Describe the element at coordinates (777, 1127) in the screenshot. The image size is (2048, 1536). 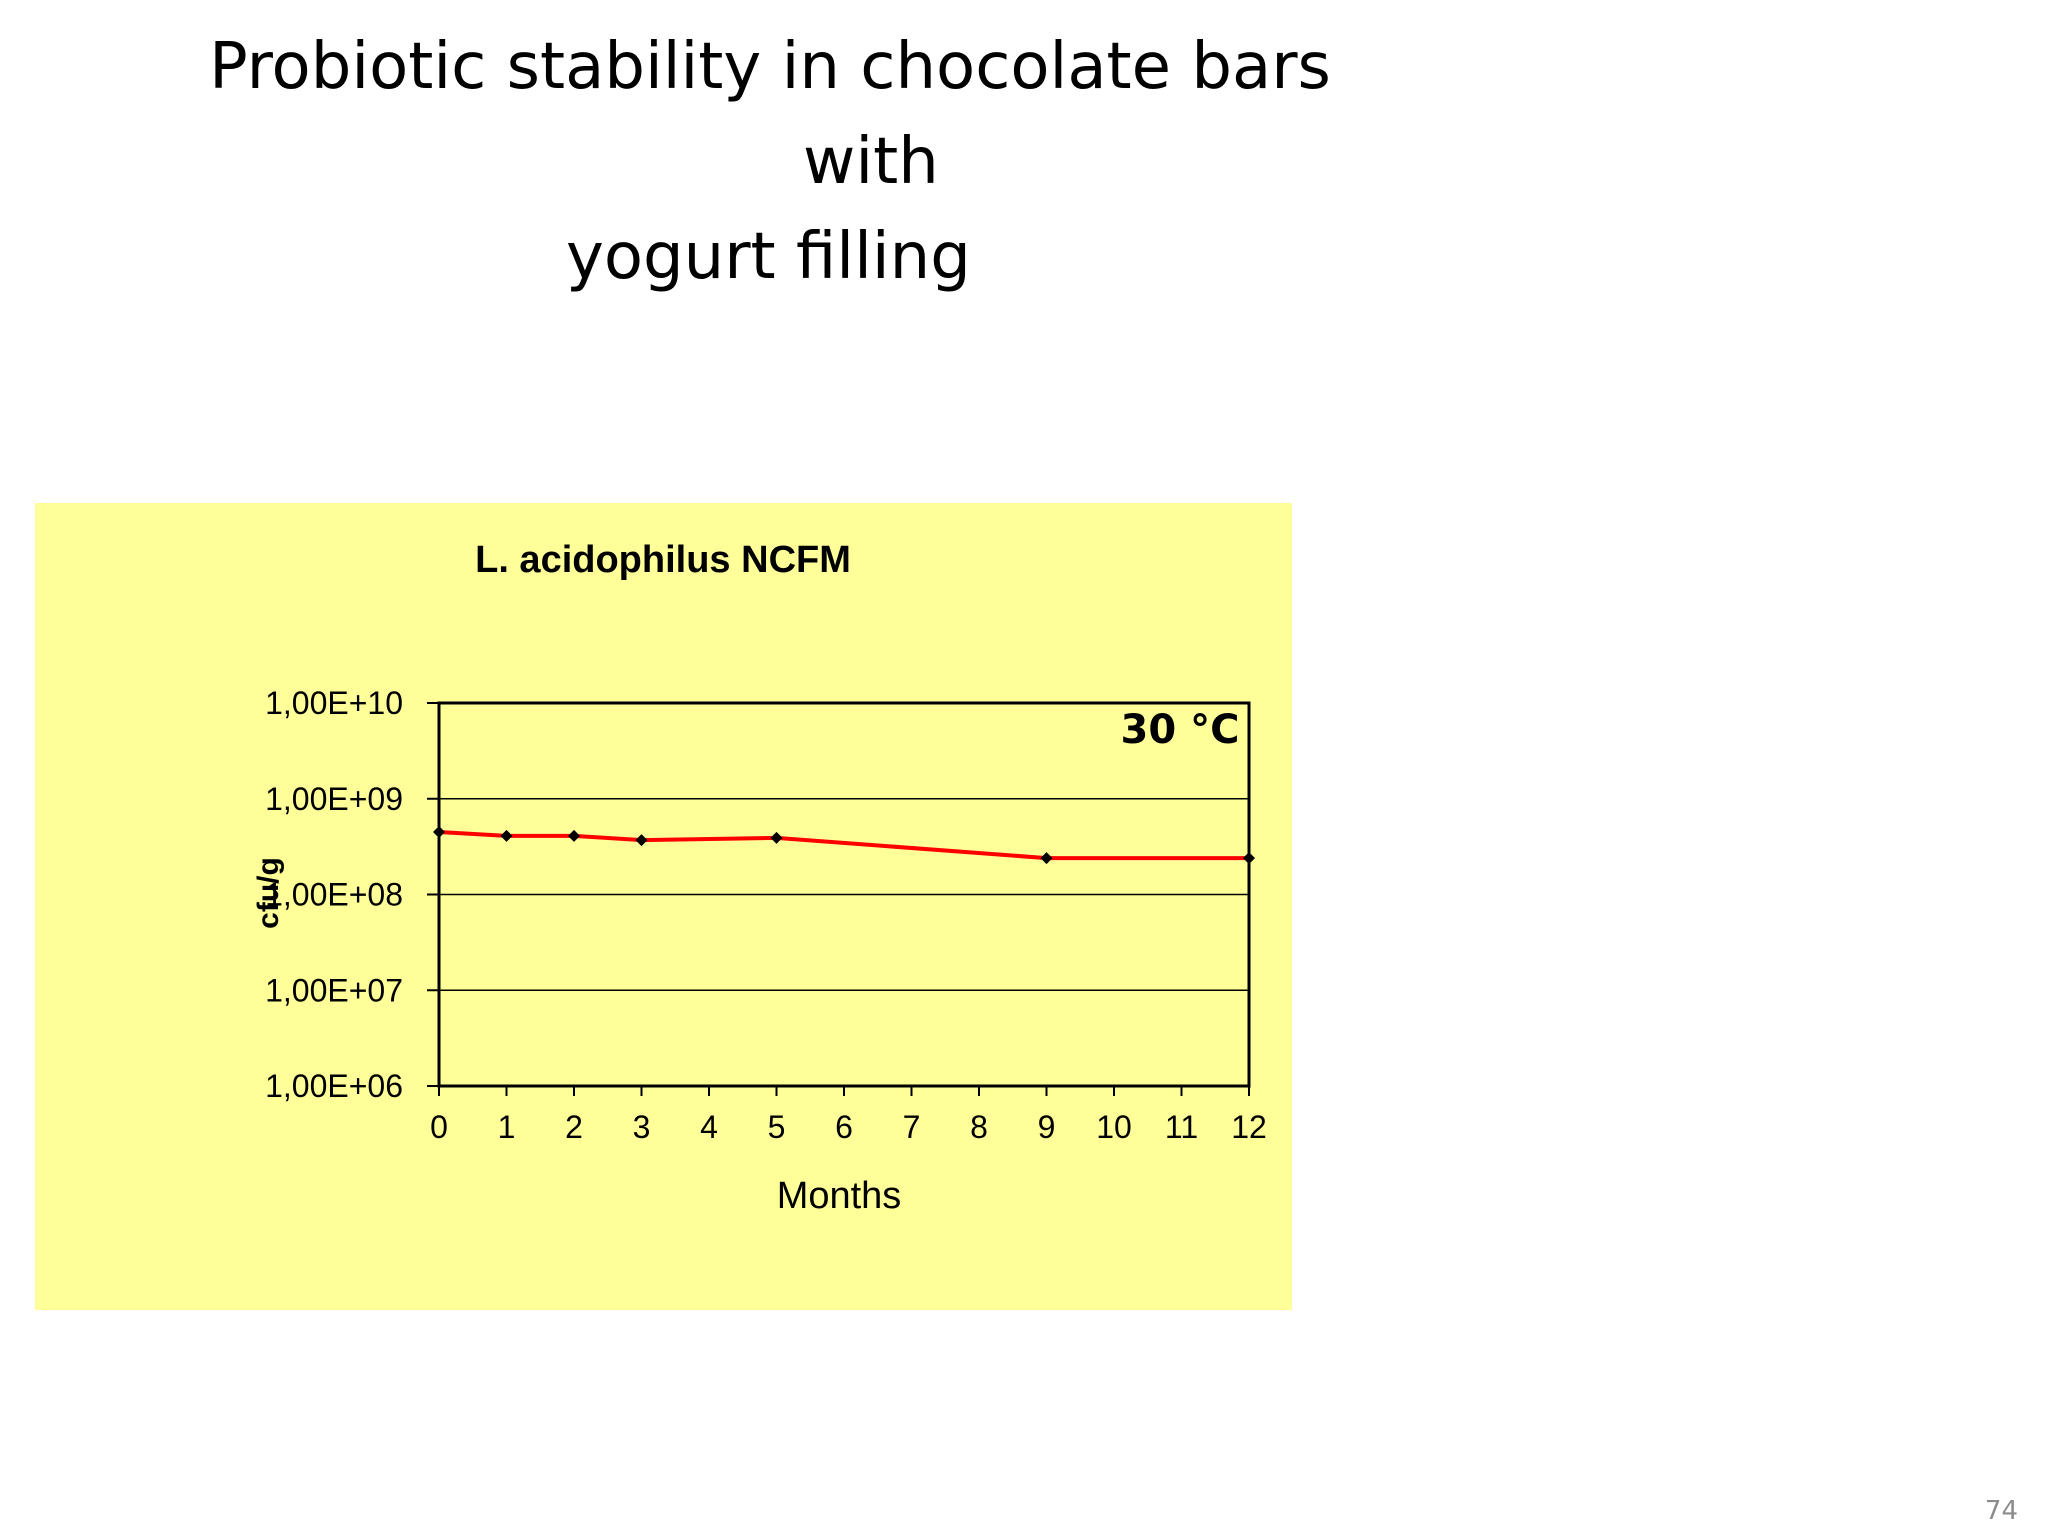
I see `x-tick-label: 5` at that location.